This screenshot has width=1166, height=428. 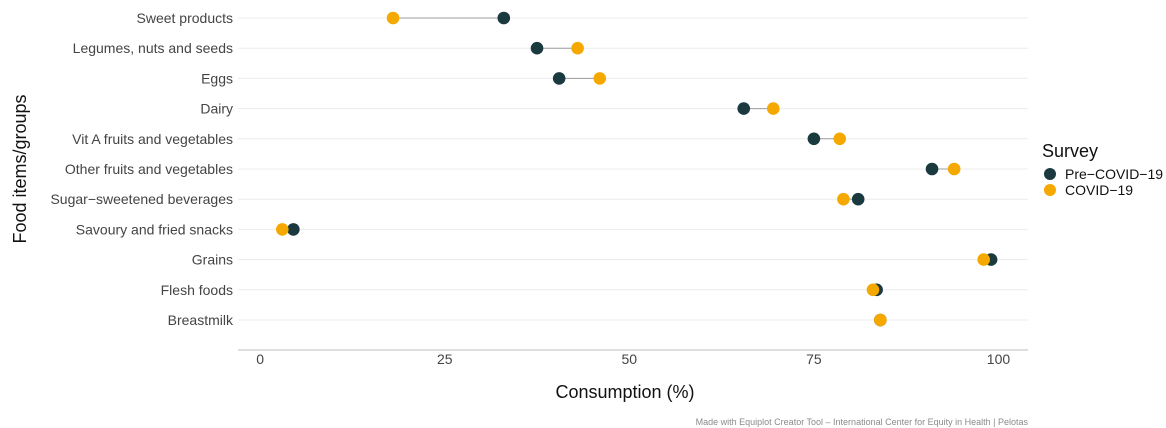 What do you see at coordinates (843, 199) in the screenshot?
I see `point-covid-sugar-sweetened-beverages` at bounding box center [843, 199].